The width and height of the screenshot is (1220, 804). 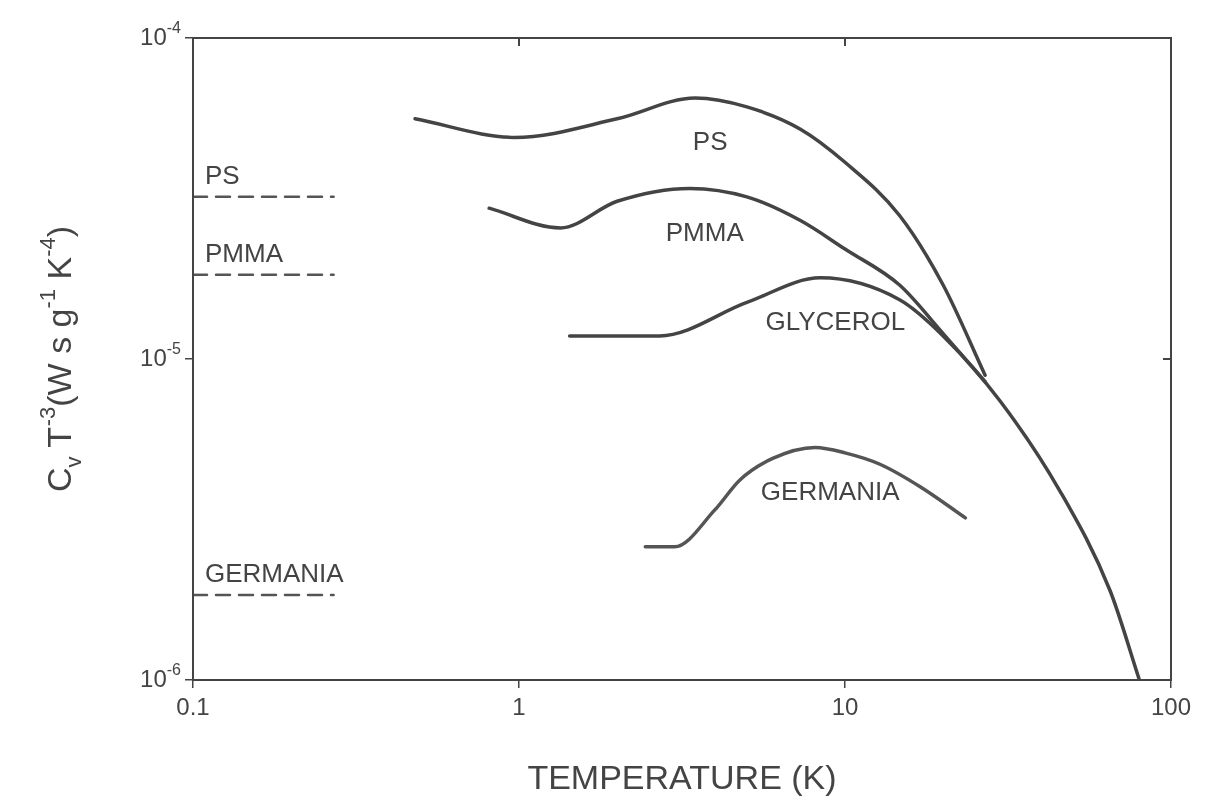 I want to click on x-tick-label: 1, so click(x=519, y=707).